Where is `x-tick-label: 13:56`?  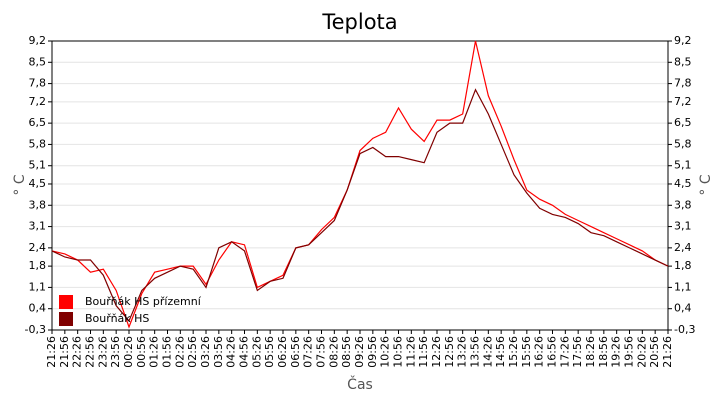 x-tick-label: 13:56 is located at coordinates (475, 352).